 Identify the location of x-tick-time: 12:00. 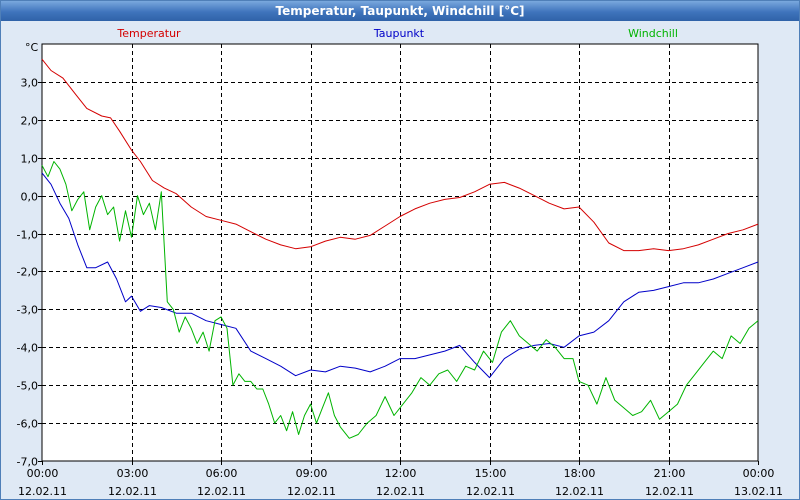
(401, 473).